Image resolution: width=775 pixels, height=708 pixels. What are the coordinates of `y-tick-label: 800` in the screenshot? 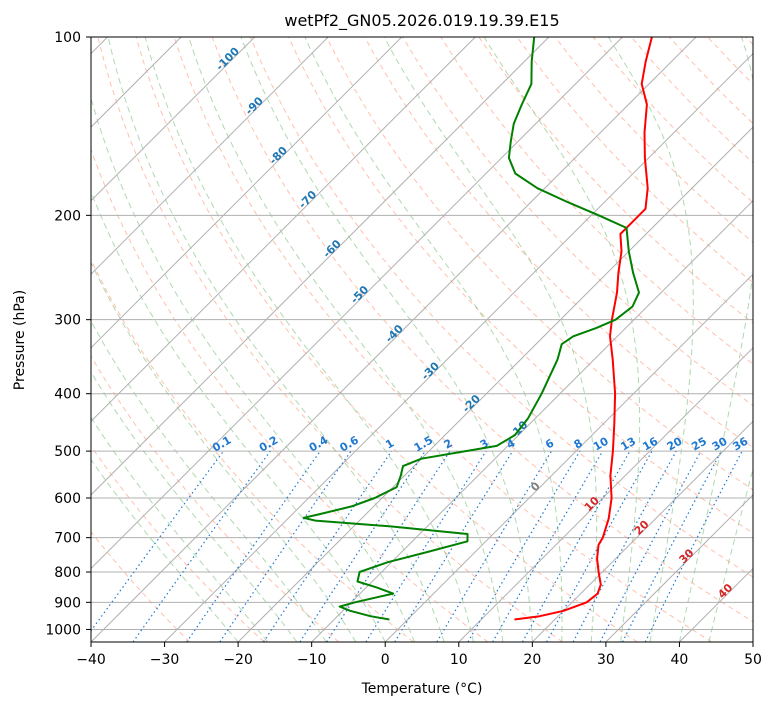 It's located at (67, 573).